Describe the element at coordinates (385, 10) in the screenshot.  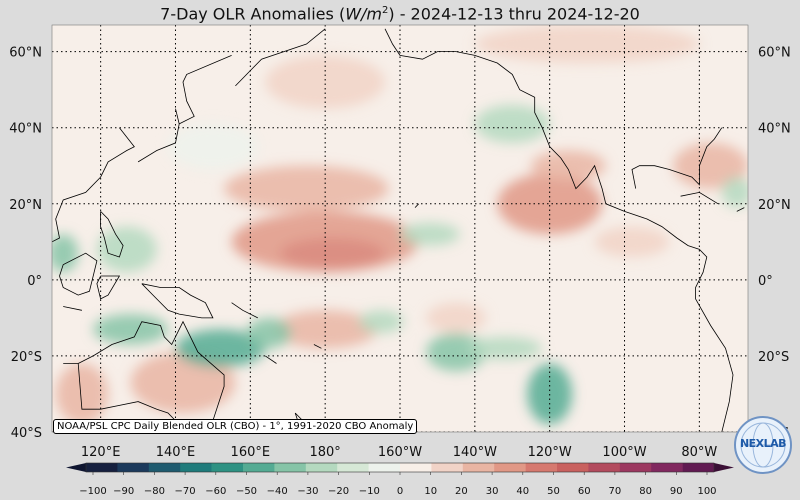
I see `title-unit-exponent: 2` at that location.